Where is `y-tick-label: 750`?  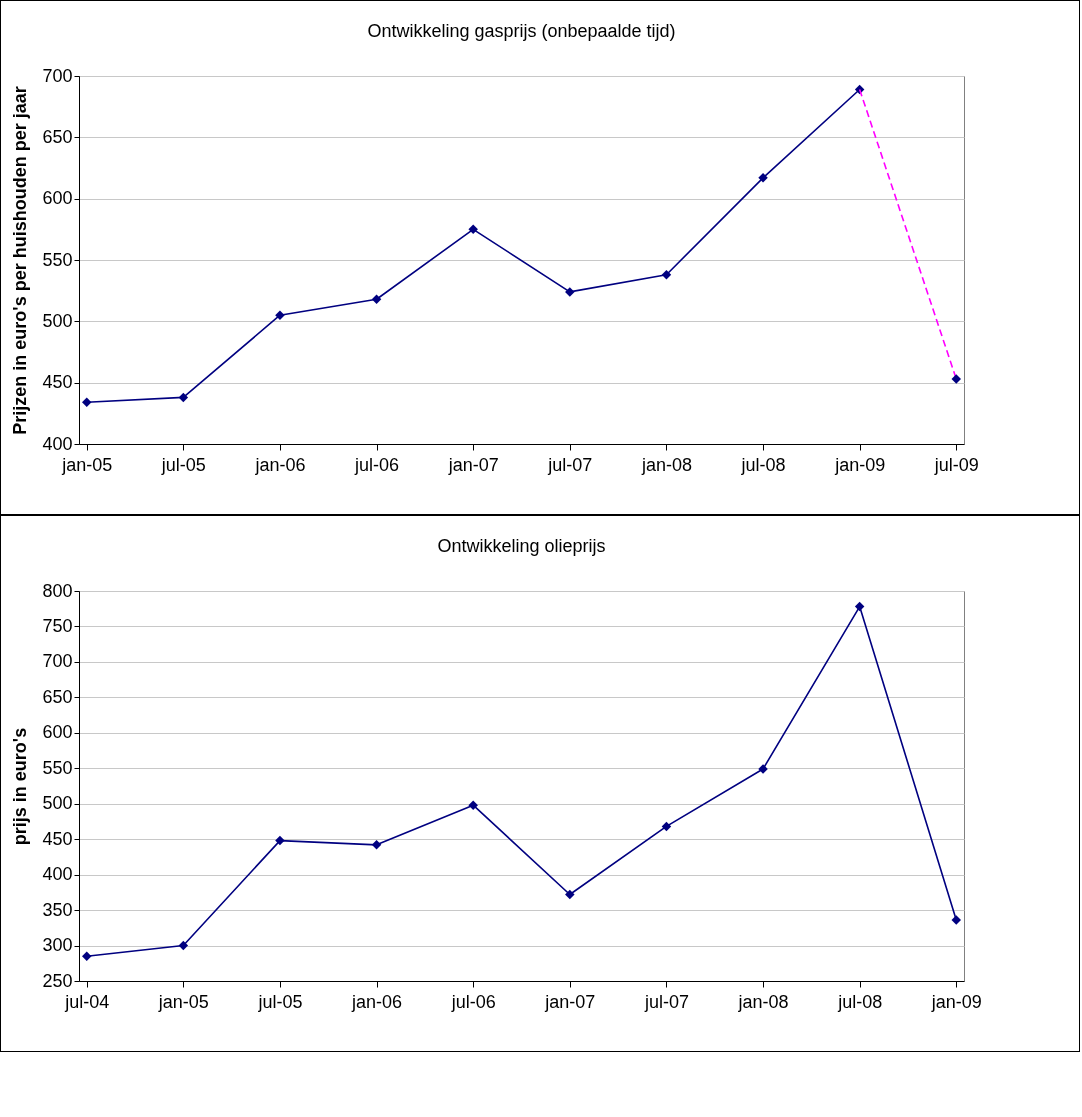 y-tick-label: 750 is located at coordinates (57, 625).